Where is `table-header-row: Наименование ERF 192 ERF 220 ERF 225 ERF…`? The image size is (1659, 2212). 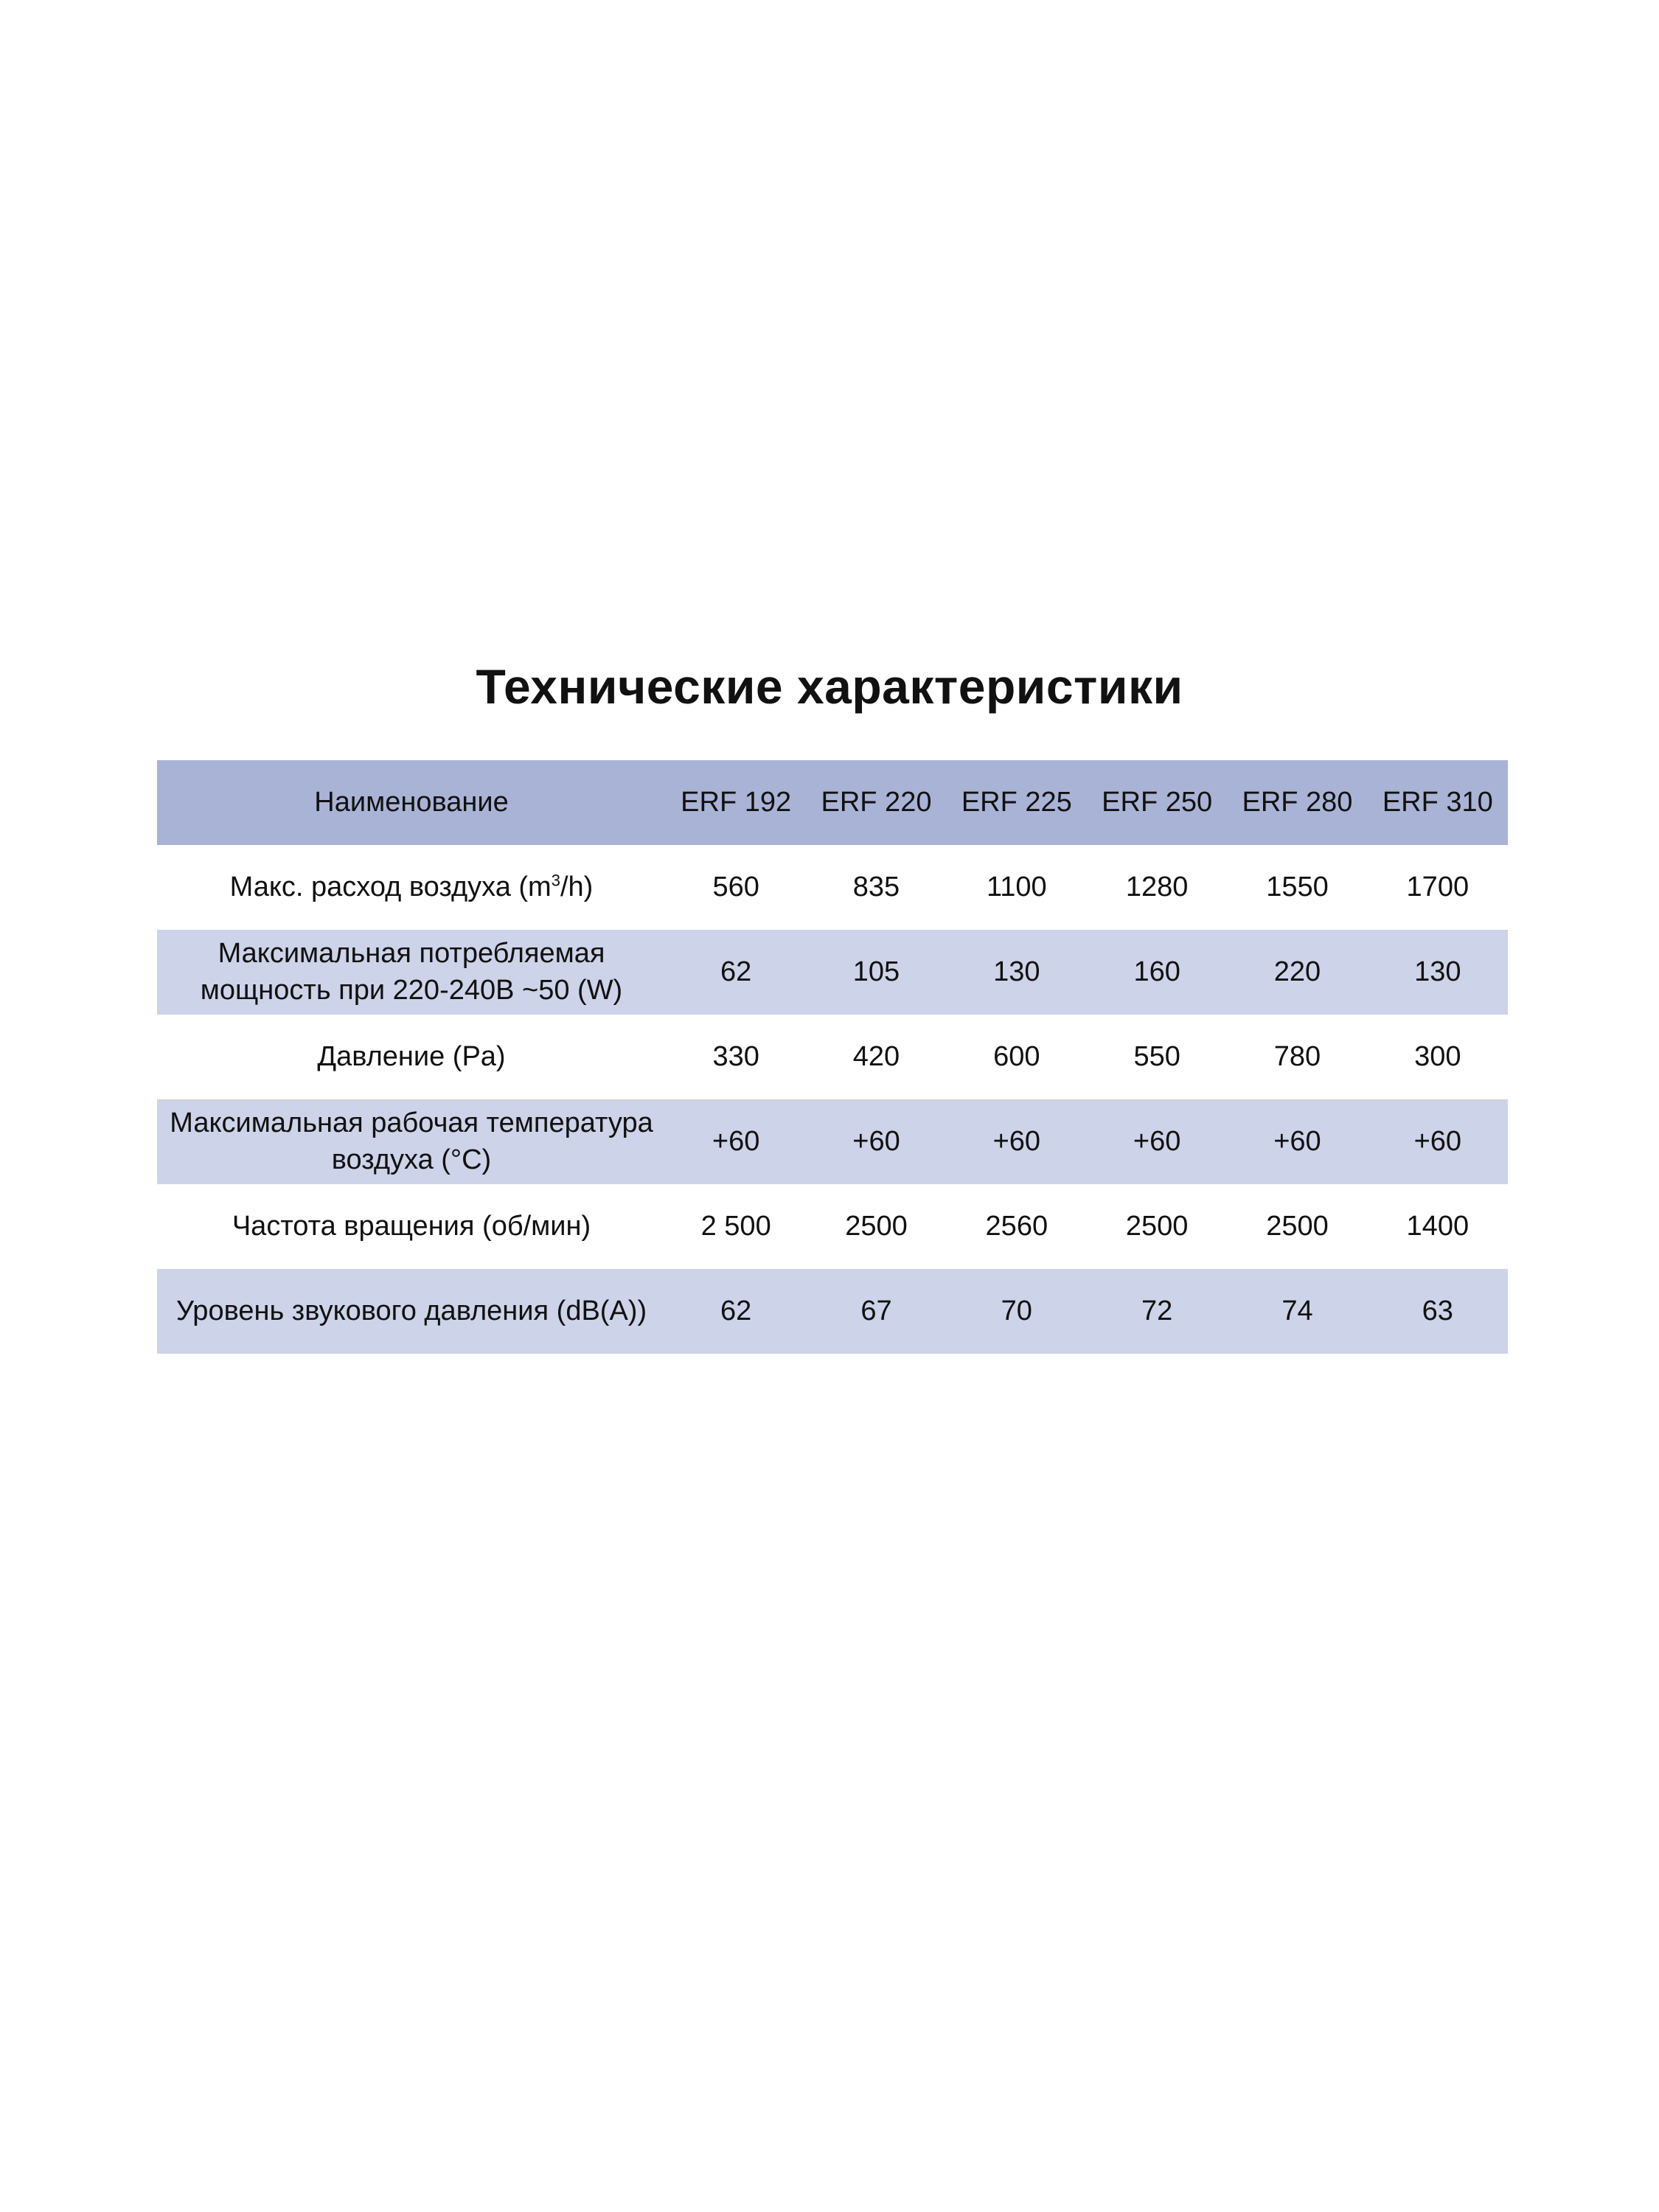
table-header-row: Наименование ERF 192 ERF 220 ERF 225 ERF… is located at coordinates (832, 802).